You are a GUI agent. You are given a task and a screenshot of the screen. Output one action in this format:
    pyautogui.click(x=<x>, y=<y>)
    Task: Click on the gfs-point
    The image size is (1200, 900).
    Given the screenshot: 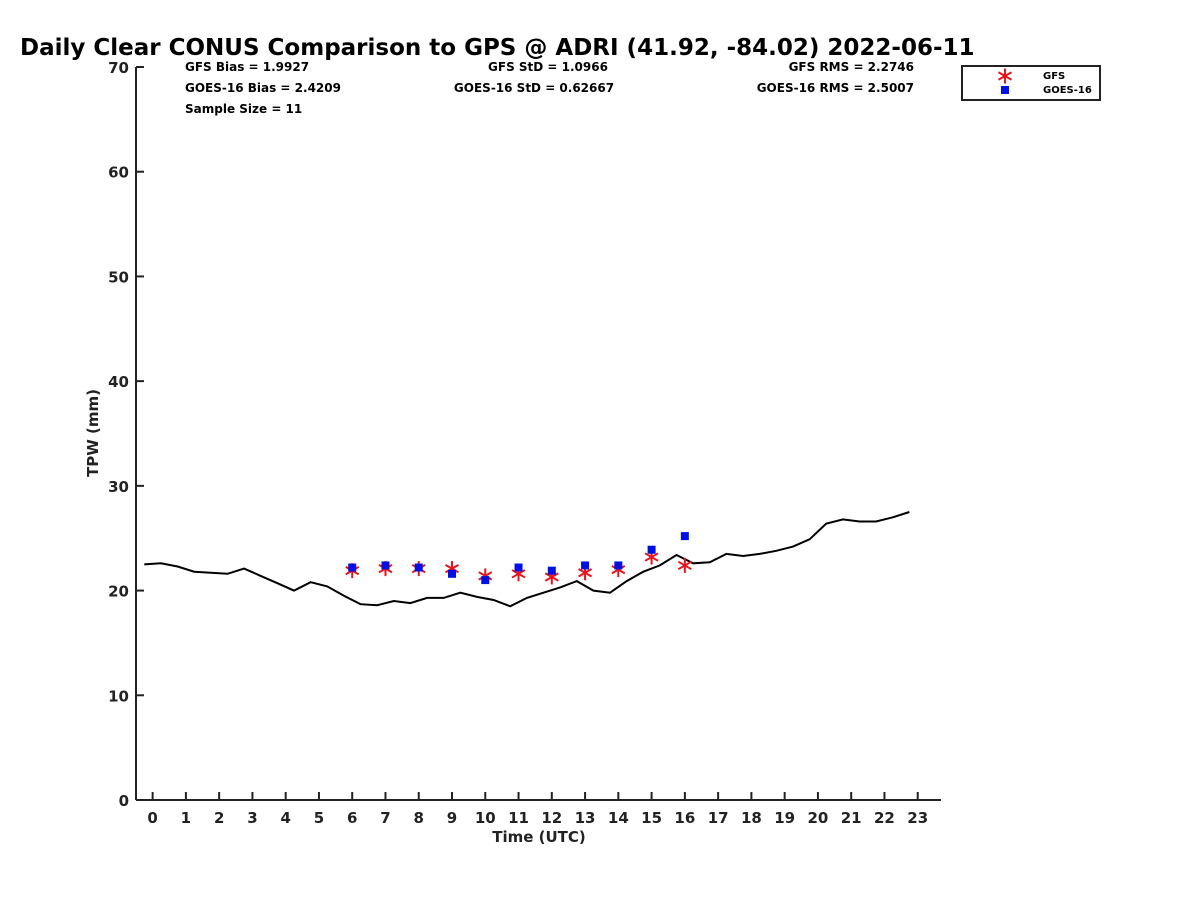 What is the action you would take?
    pyautogui.click(x=684, y=565)
    